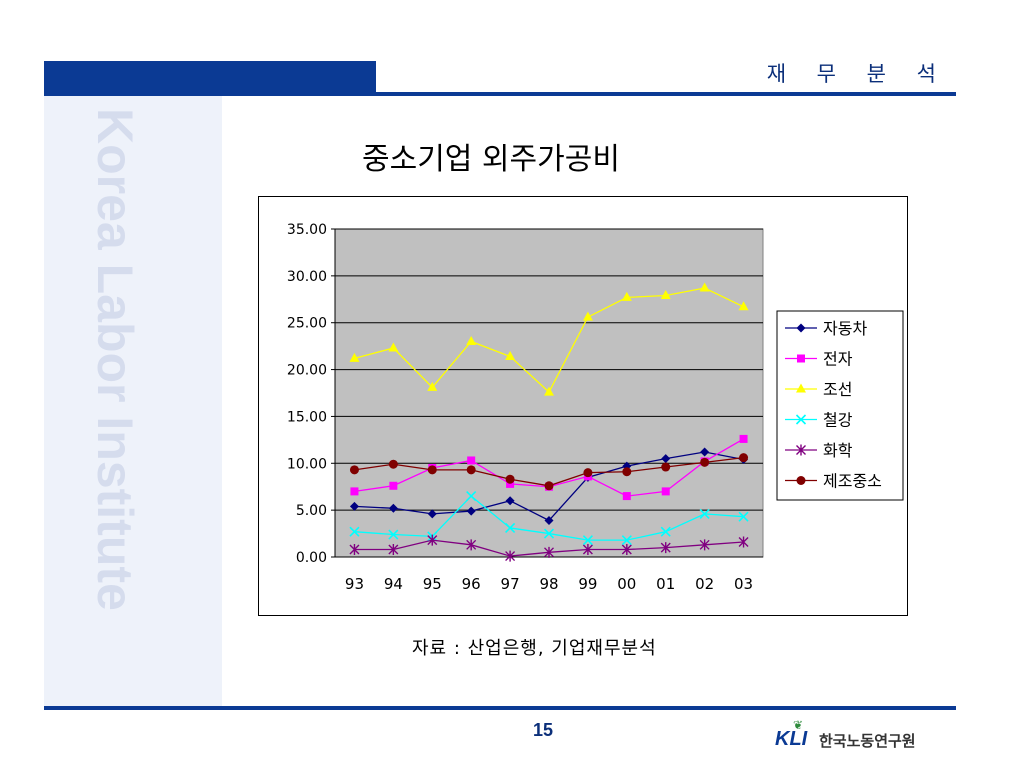 The height and width of the screenshot is (768, 1024). What do you see at coordinates (819, 420) in the screenshot?
I see `legend-item: 철강` at bounding box center [819, 420].